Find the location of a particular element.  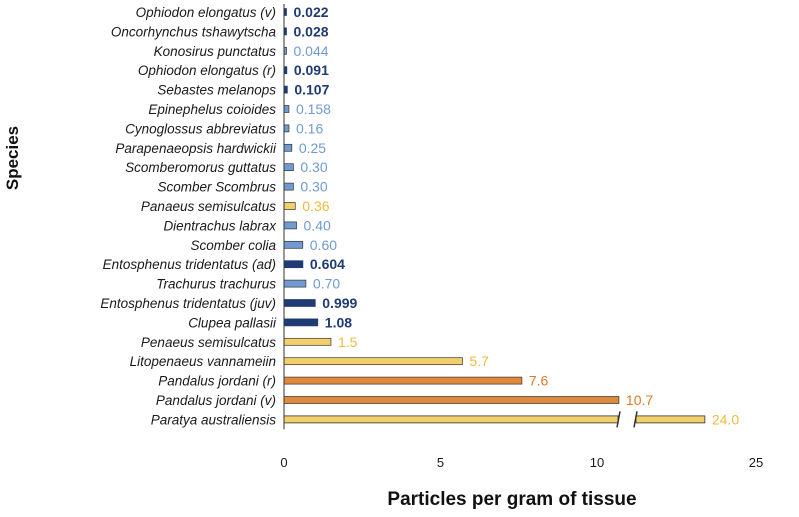

data-label: 0.107 is located at coordinates (311, 90).